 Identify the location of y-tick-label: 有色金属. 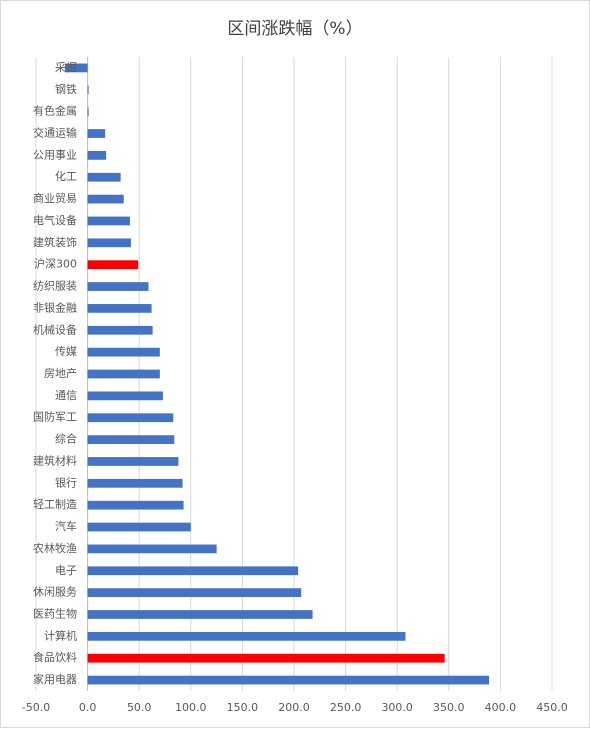
(55, 111).